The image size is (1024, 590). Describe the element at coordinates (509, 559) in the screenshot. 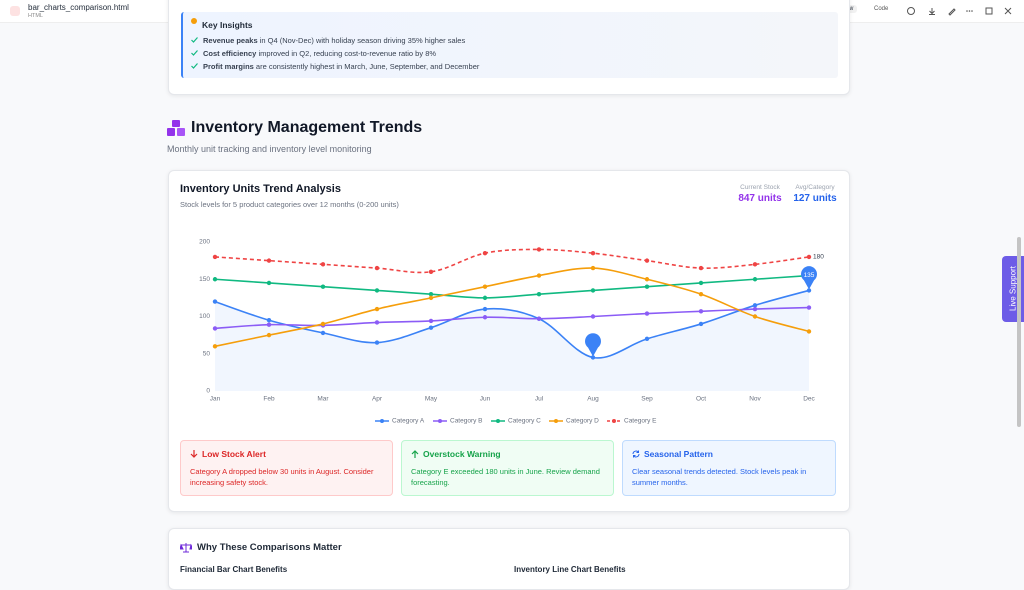

I see `benefits-card` at that location.